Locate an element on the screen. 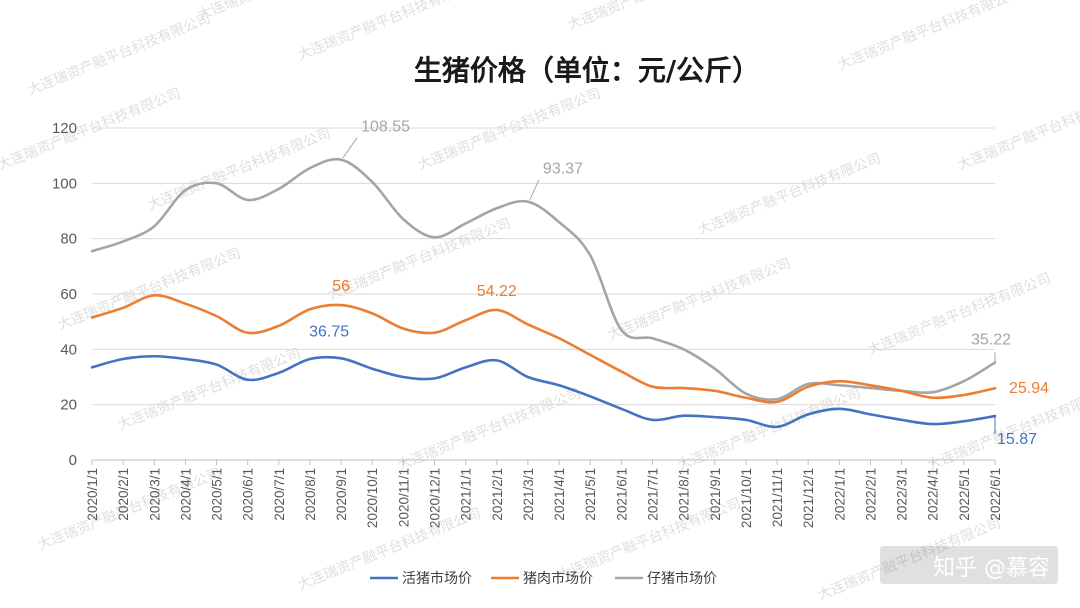 This screenshot has height=608, width=1080. x-tick-label: 2022/1/1 is located at coordinates (839, 494).